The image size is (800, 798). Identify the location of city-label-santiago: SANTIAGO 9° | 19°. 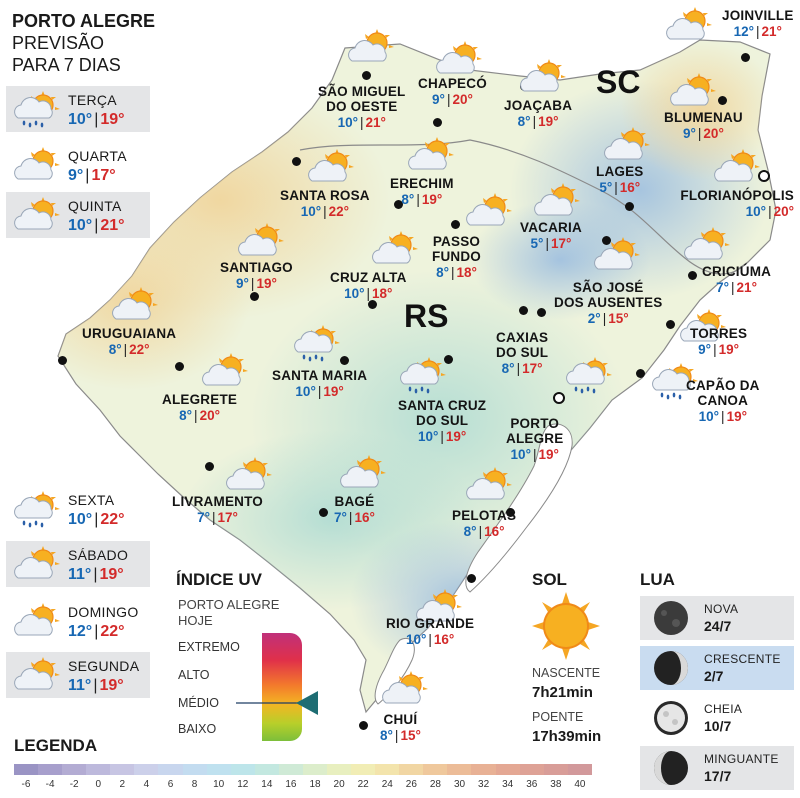
(256, 276).